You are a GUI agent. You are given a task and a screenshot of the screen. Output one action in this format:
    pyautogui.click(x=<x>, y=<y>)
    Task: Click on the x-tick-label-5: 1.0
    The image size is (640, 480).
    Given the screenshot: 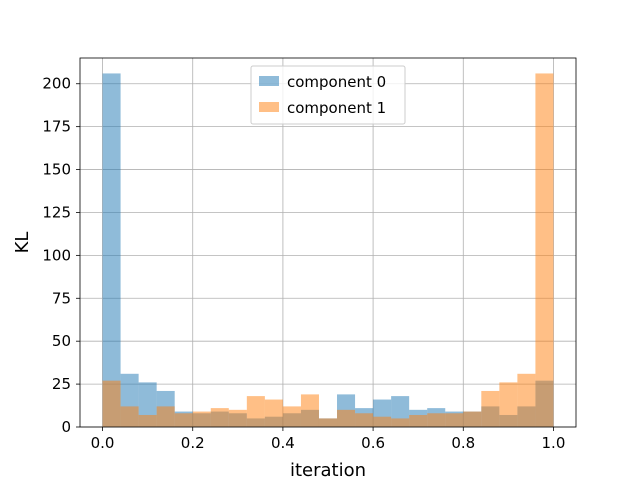 What is the action you would take?
    pyautogui.click(x=554, y=443)
    